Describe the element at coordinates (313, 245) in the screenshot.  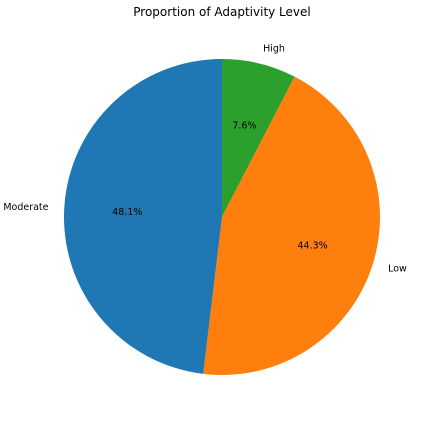
I see `slice-percent-low: 44.3%` at that location.